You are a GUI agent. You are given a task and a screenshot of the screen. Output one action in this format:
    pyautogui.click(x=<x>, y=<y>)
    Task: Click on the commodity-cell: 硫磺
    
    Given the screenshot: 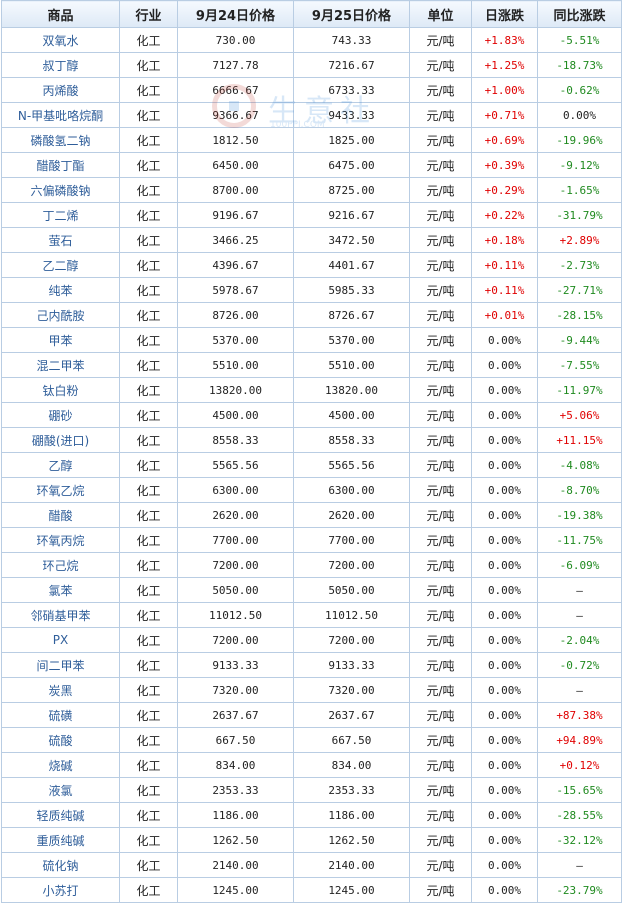 What is the action you would take?
    pyautogui.click(x=60, y=715)
    